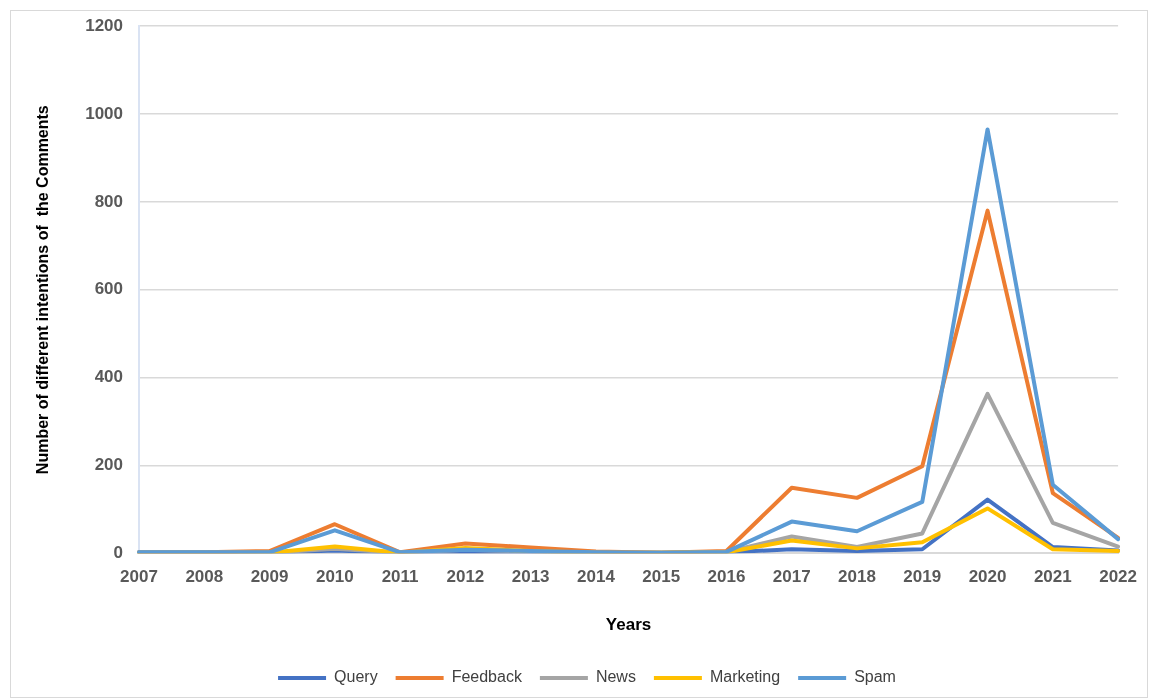 The width and height of the screenshot is (1151, 700). What do you see at coordinates (109, 289) in the screenshot?
I see `y-tick-label: 600` at bounding box center [109, 289].